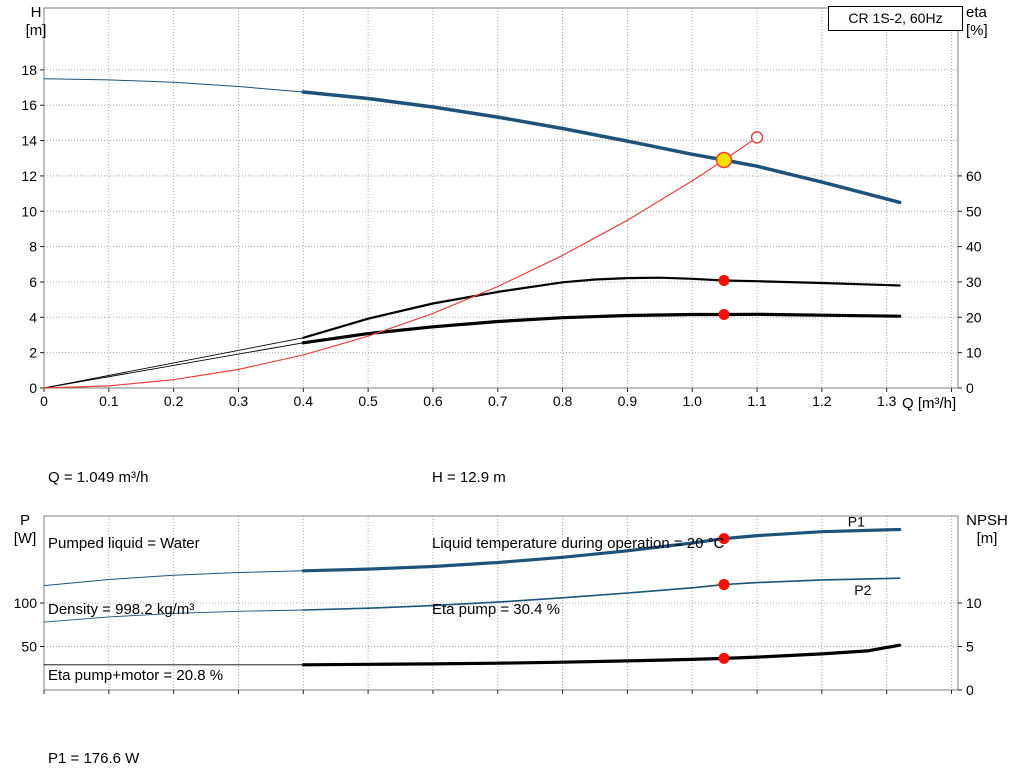  What do you see at coordinates (929, 403) in the screenshot?
I see `q-axis-label: Q [m³/h]` at bounding box center [929, 403].